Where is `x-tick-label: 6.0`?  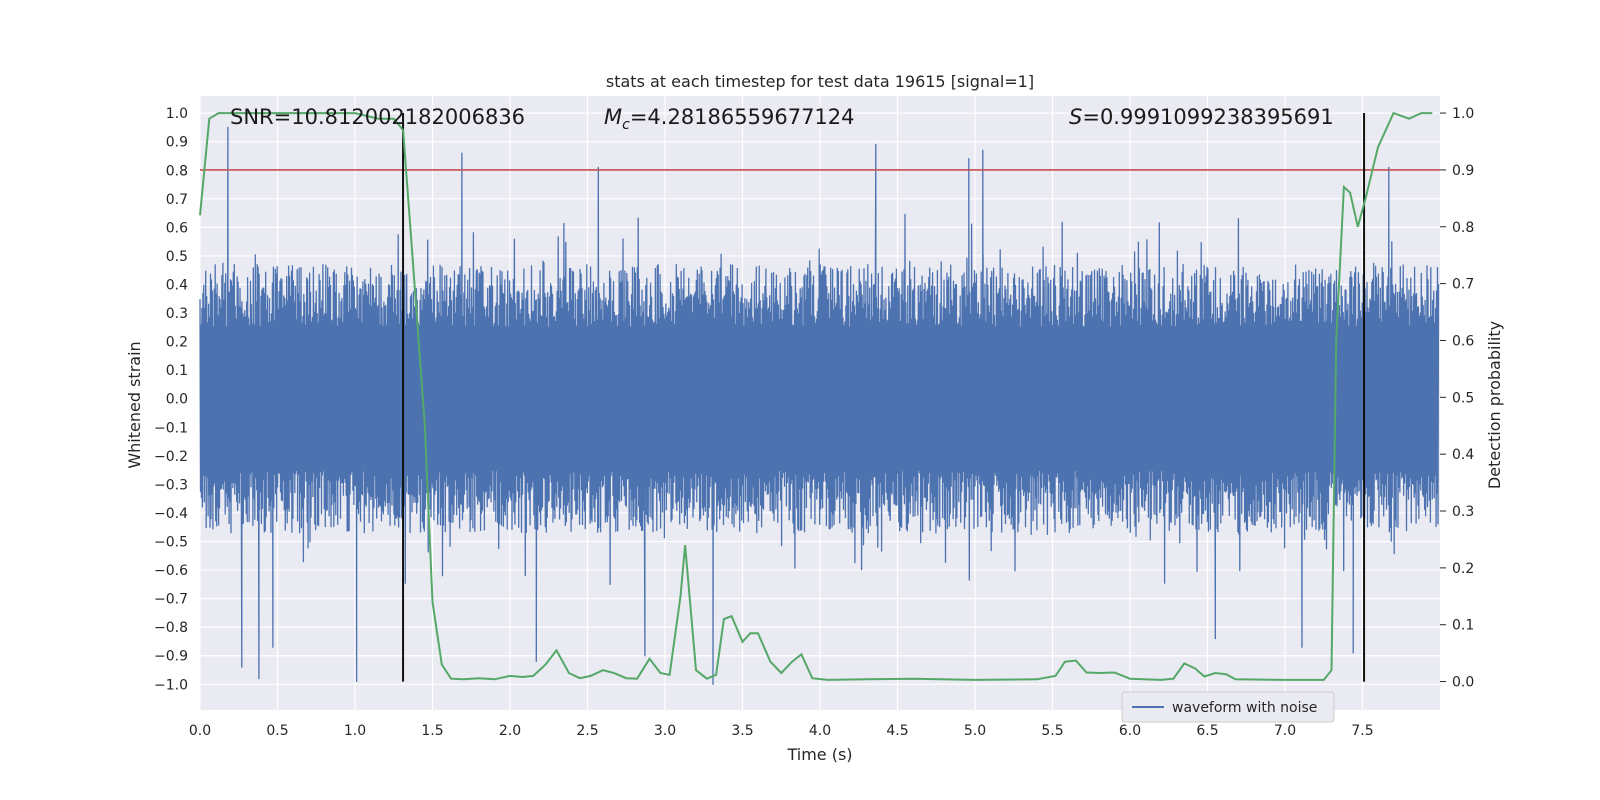 x-tick-label: 6.0 is located at coordinates (1130, 731).